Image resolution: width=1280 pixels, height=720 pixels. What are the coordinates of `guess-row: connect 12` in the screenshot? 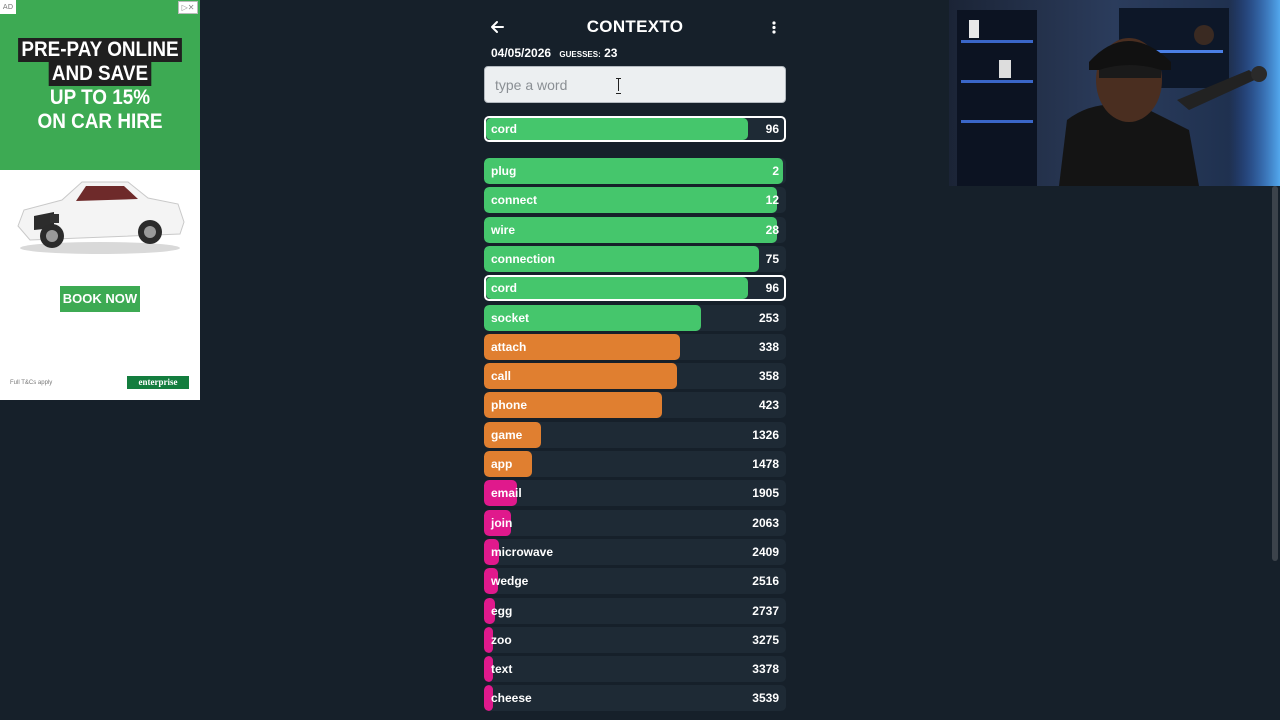 It's located at (635, 200).